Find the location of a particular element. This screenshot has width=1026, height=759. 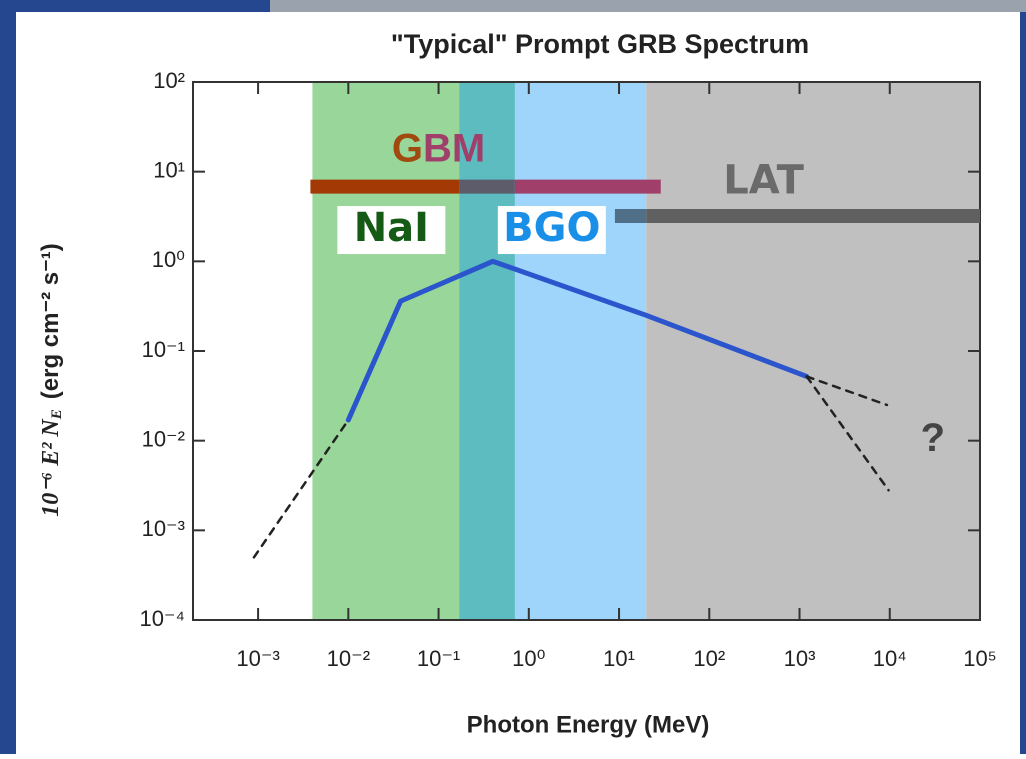

x-tick-label: 10⁻³ is located at coordinates (257, 658).